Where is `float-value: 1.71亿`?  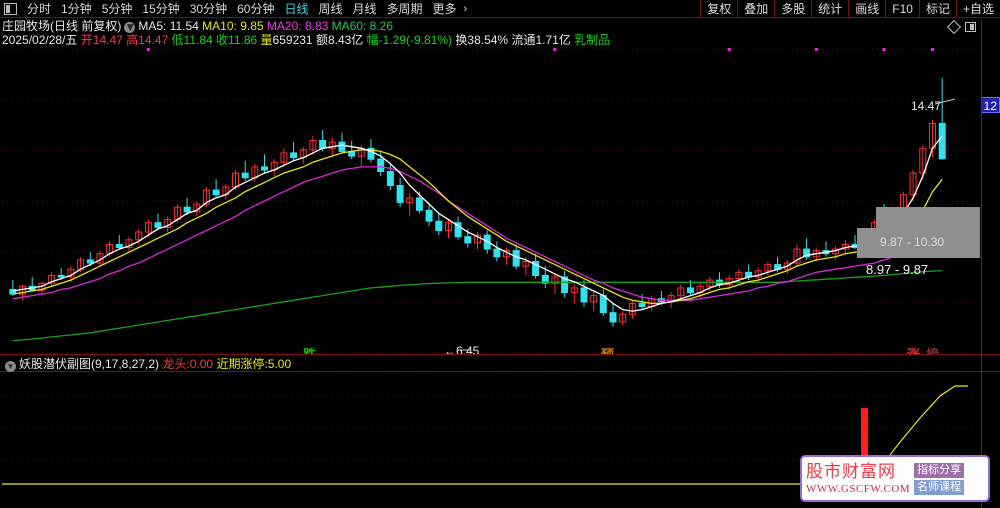 float-value: 1.71亿 is located at coordinates (553, 40).